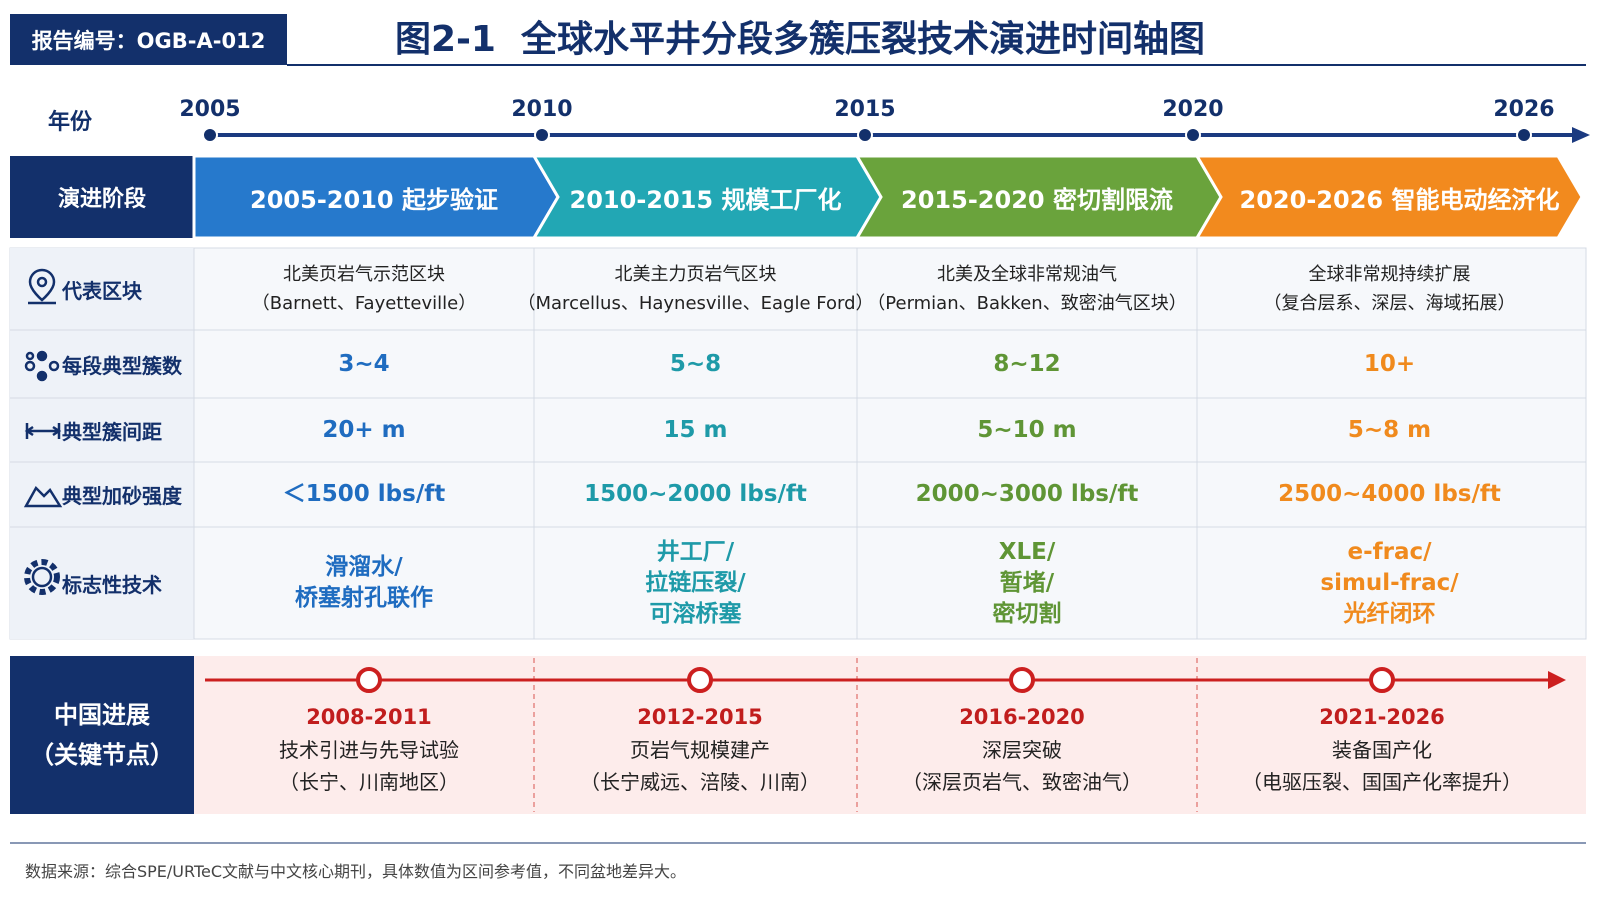 The width and height of the screenshot is (1600, 900). Describe the element at coordinates (1037, 199) in the screenshot. I see `stage: 2015-2020 密切割限流` at that location.